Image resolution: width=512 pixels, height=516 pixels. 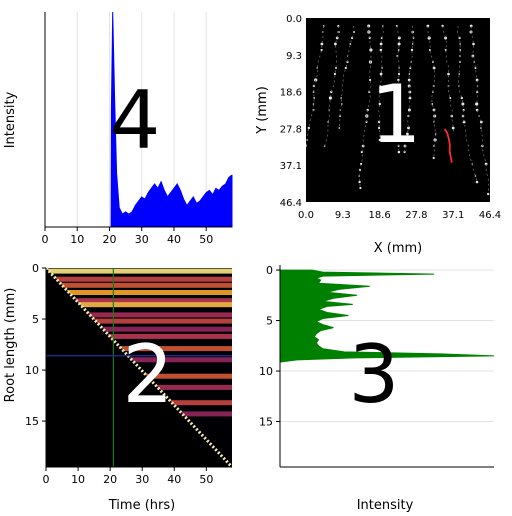 What do you see at coordinates (35, 345) in the screenshot?
I see `panel-2-y-ticks: 0 5 10 15` at bounding box center [35, 345].